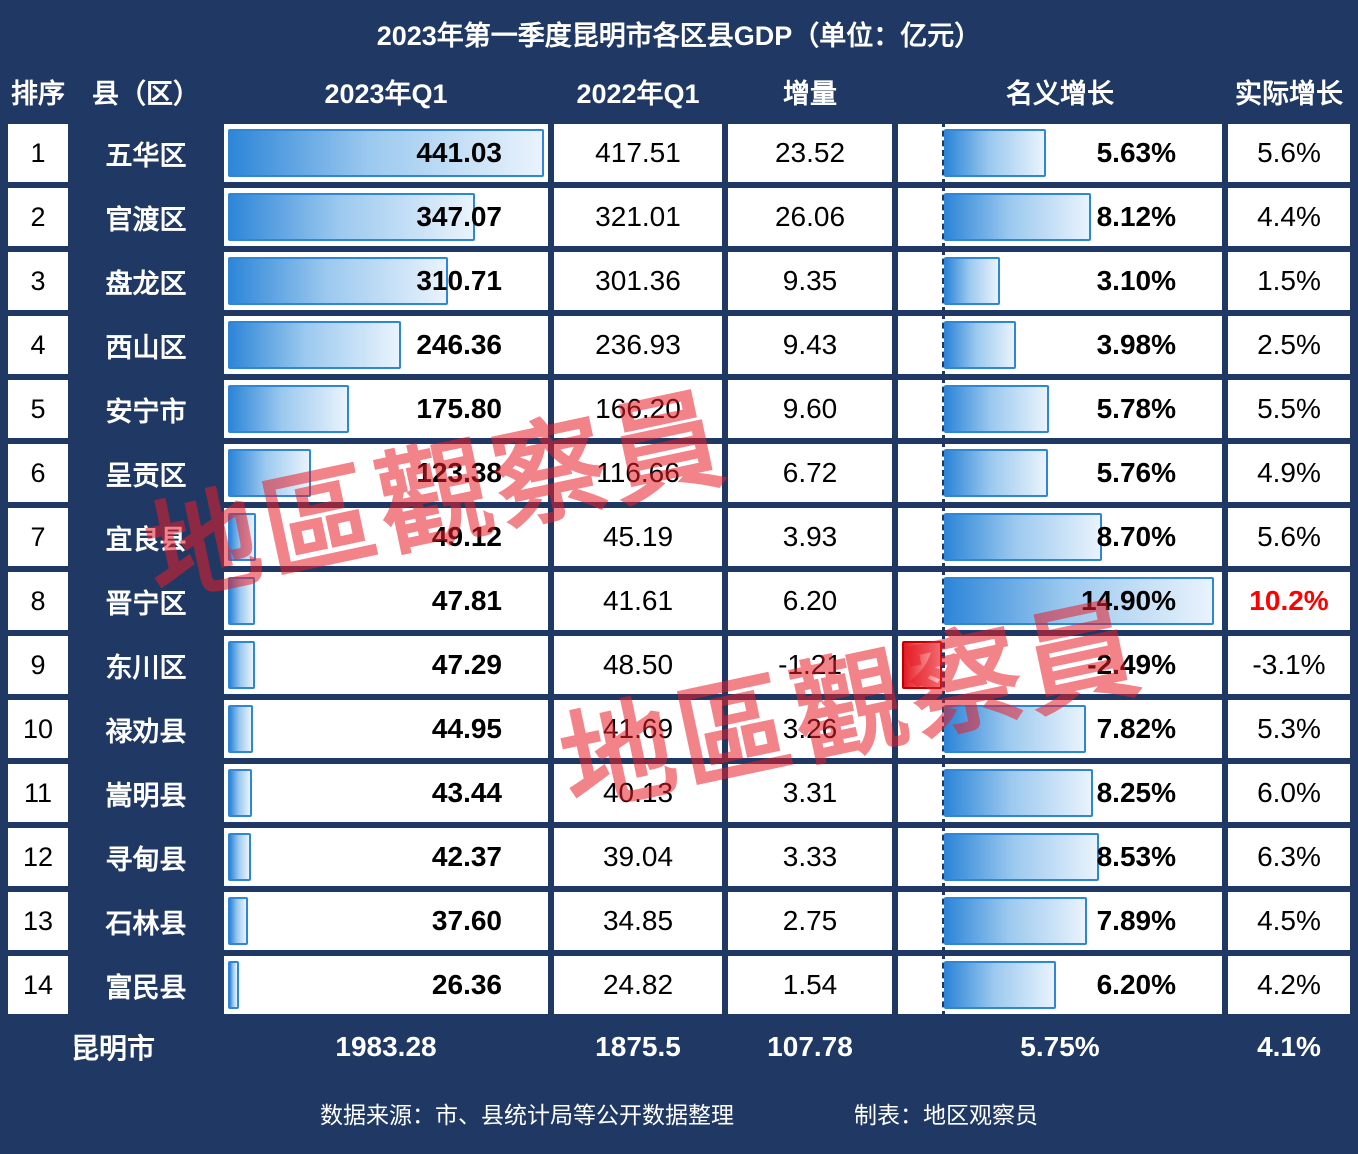  Describe the element at coordinates (466, 792) in the screenshot. I see `gdp-2023-value: 43.44` at that location.